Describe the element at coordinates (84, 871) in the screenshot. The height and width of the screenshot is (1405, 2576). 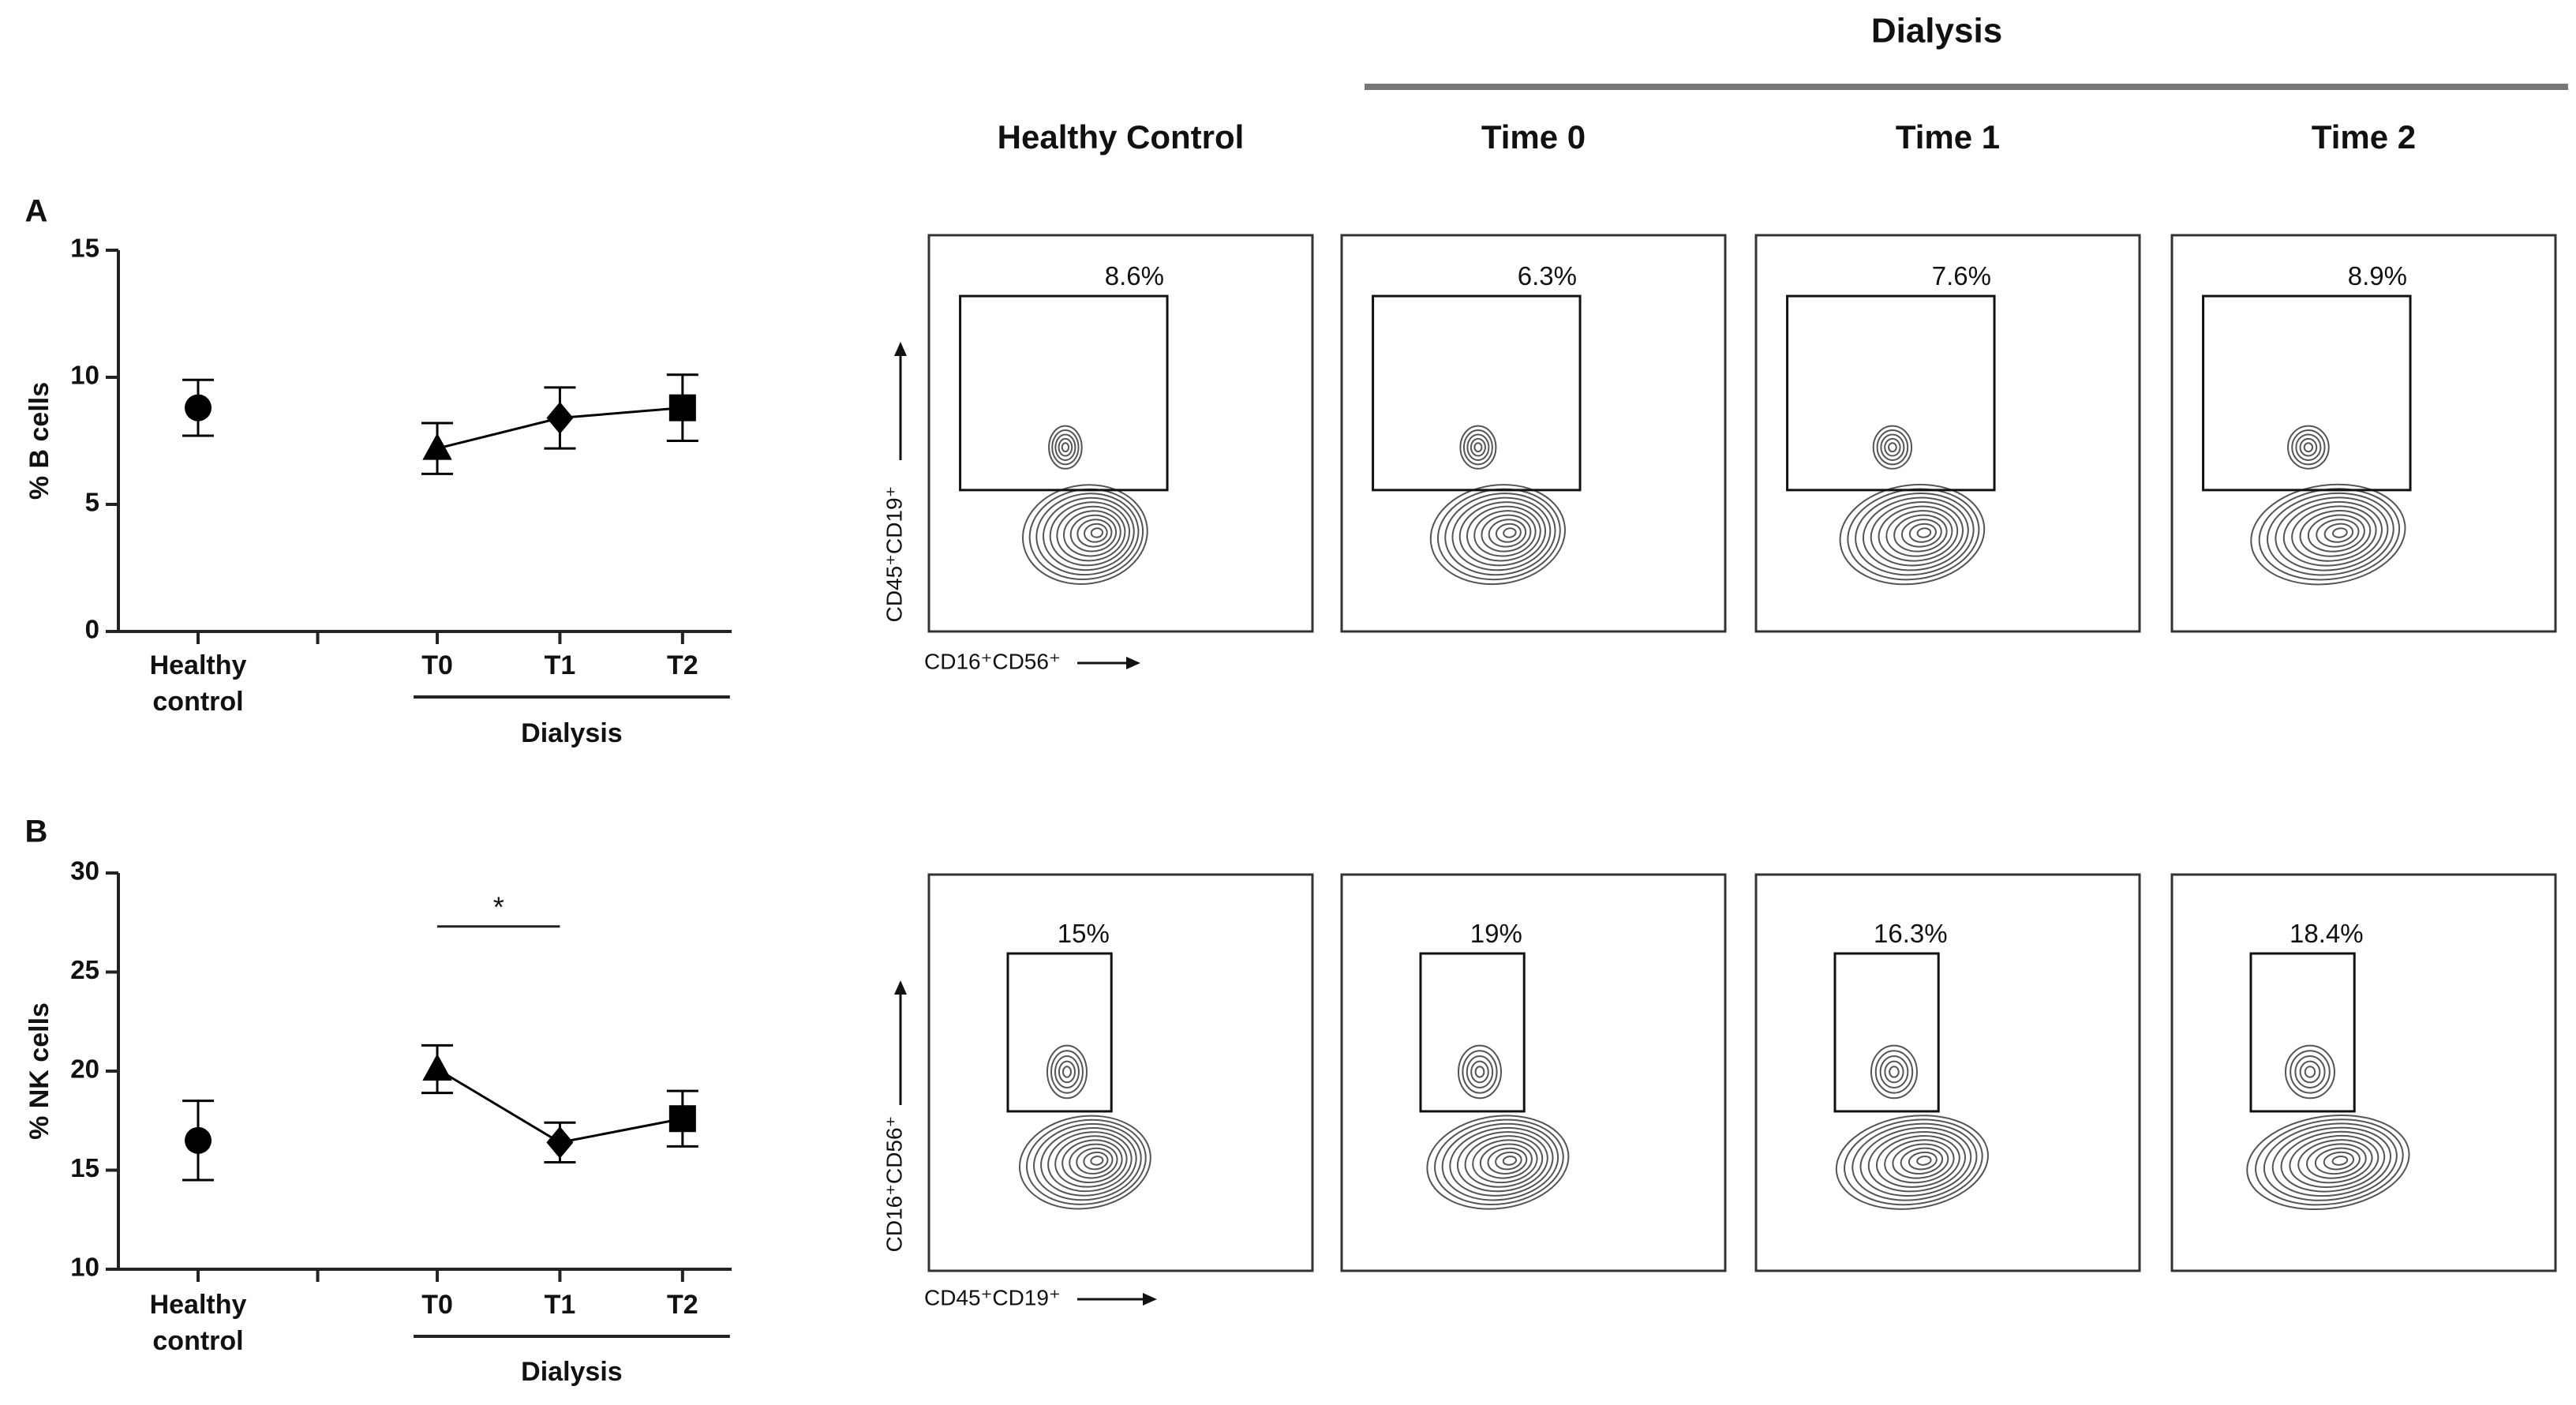
I see `y-tick-label: 30` at that location.